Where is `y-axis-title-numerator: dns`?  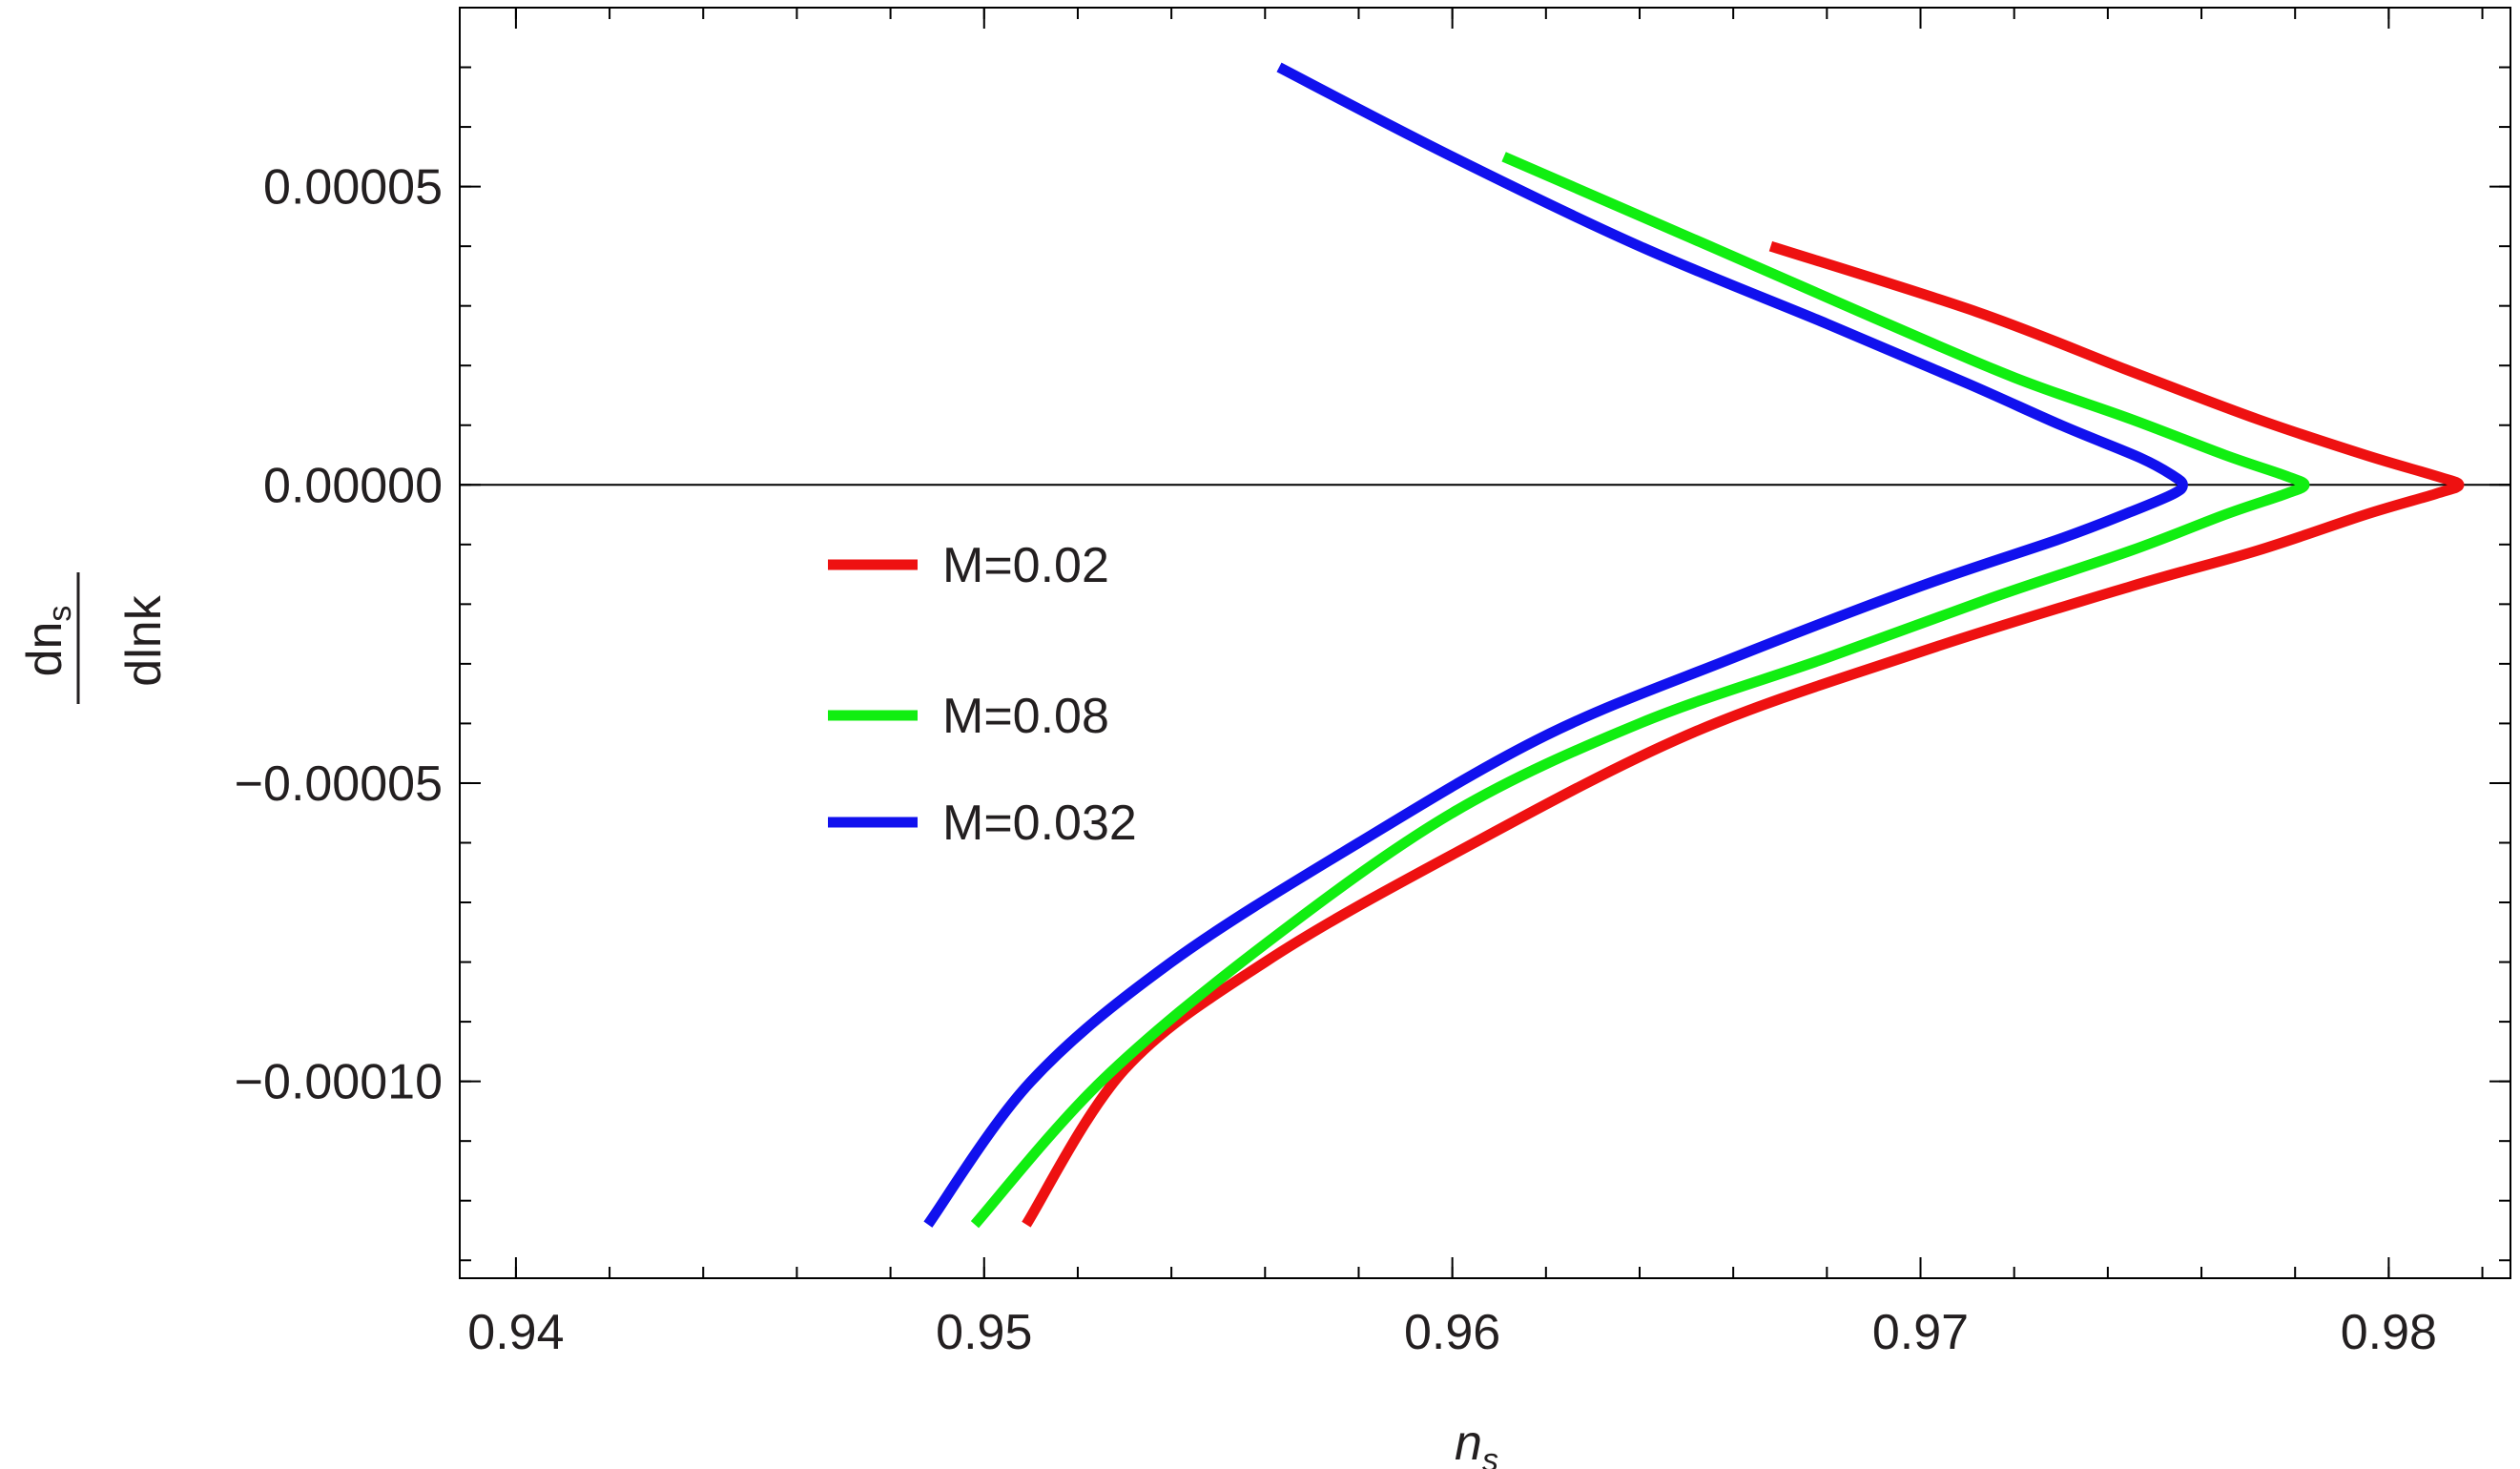 y-axis-title-numerator: dns is located at coordinates (47, 642).